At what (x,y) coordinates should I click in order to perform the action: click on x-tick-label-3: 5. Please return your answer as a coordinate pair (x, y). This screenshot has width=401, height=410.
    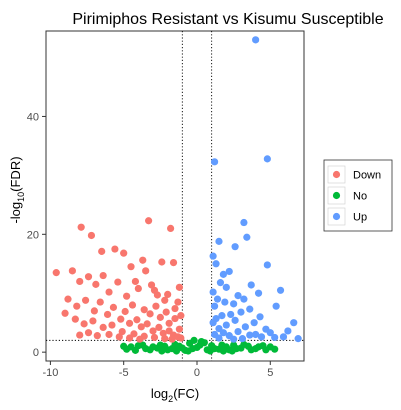
    Looking at the image, I should click on (270, 373).